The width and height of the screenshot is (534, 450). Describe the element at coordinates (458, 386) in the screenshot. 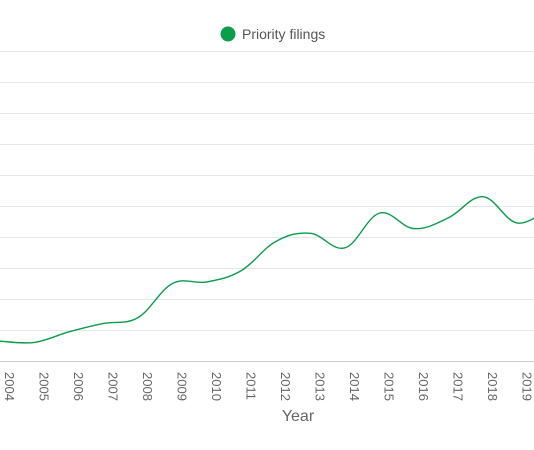

I see `x-tick-label: 2017` at that location.